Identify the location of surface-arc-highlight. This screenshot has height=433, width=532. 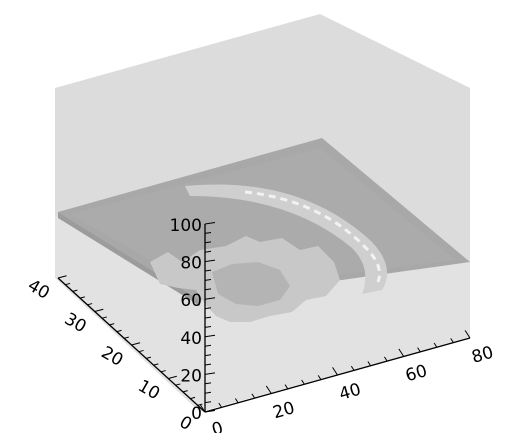
(312, 236).